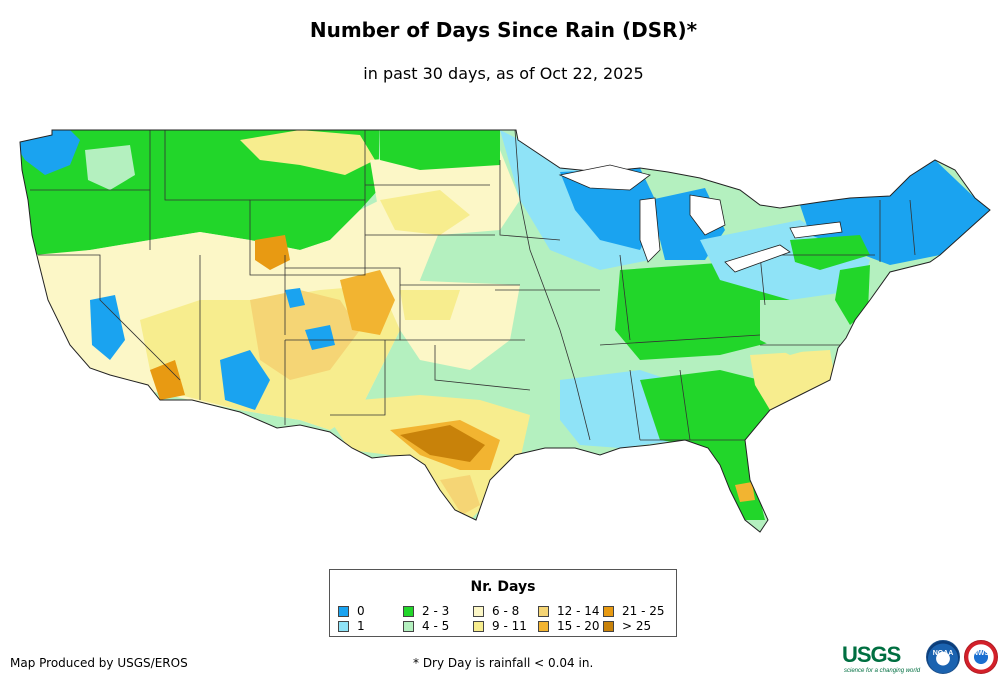 Image resolution: width=1007 pixels, height=691 pixels. Describe the element at coordinates (852, 295) in the screenshot. I see `dsr-zone-mid-atl` at that location.